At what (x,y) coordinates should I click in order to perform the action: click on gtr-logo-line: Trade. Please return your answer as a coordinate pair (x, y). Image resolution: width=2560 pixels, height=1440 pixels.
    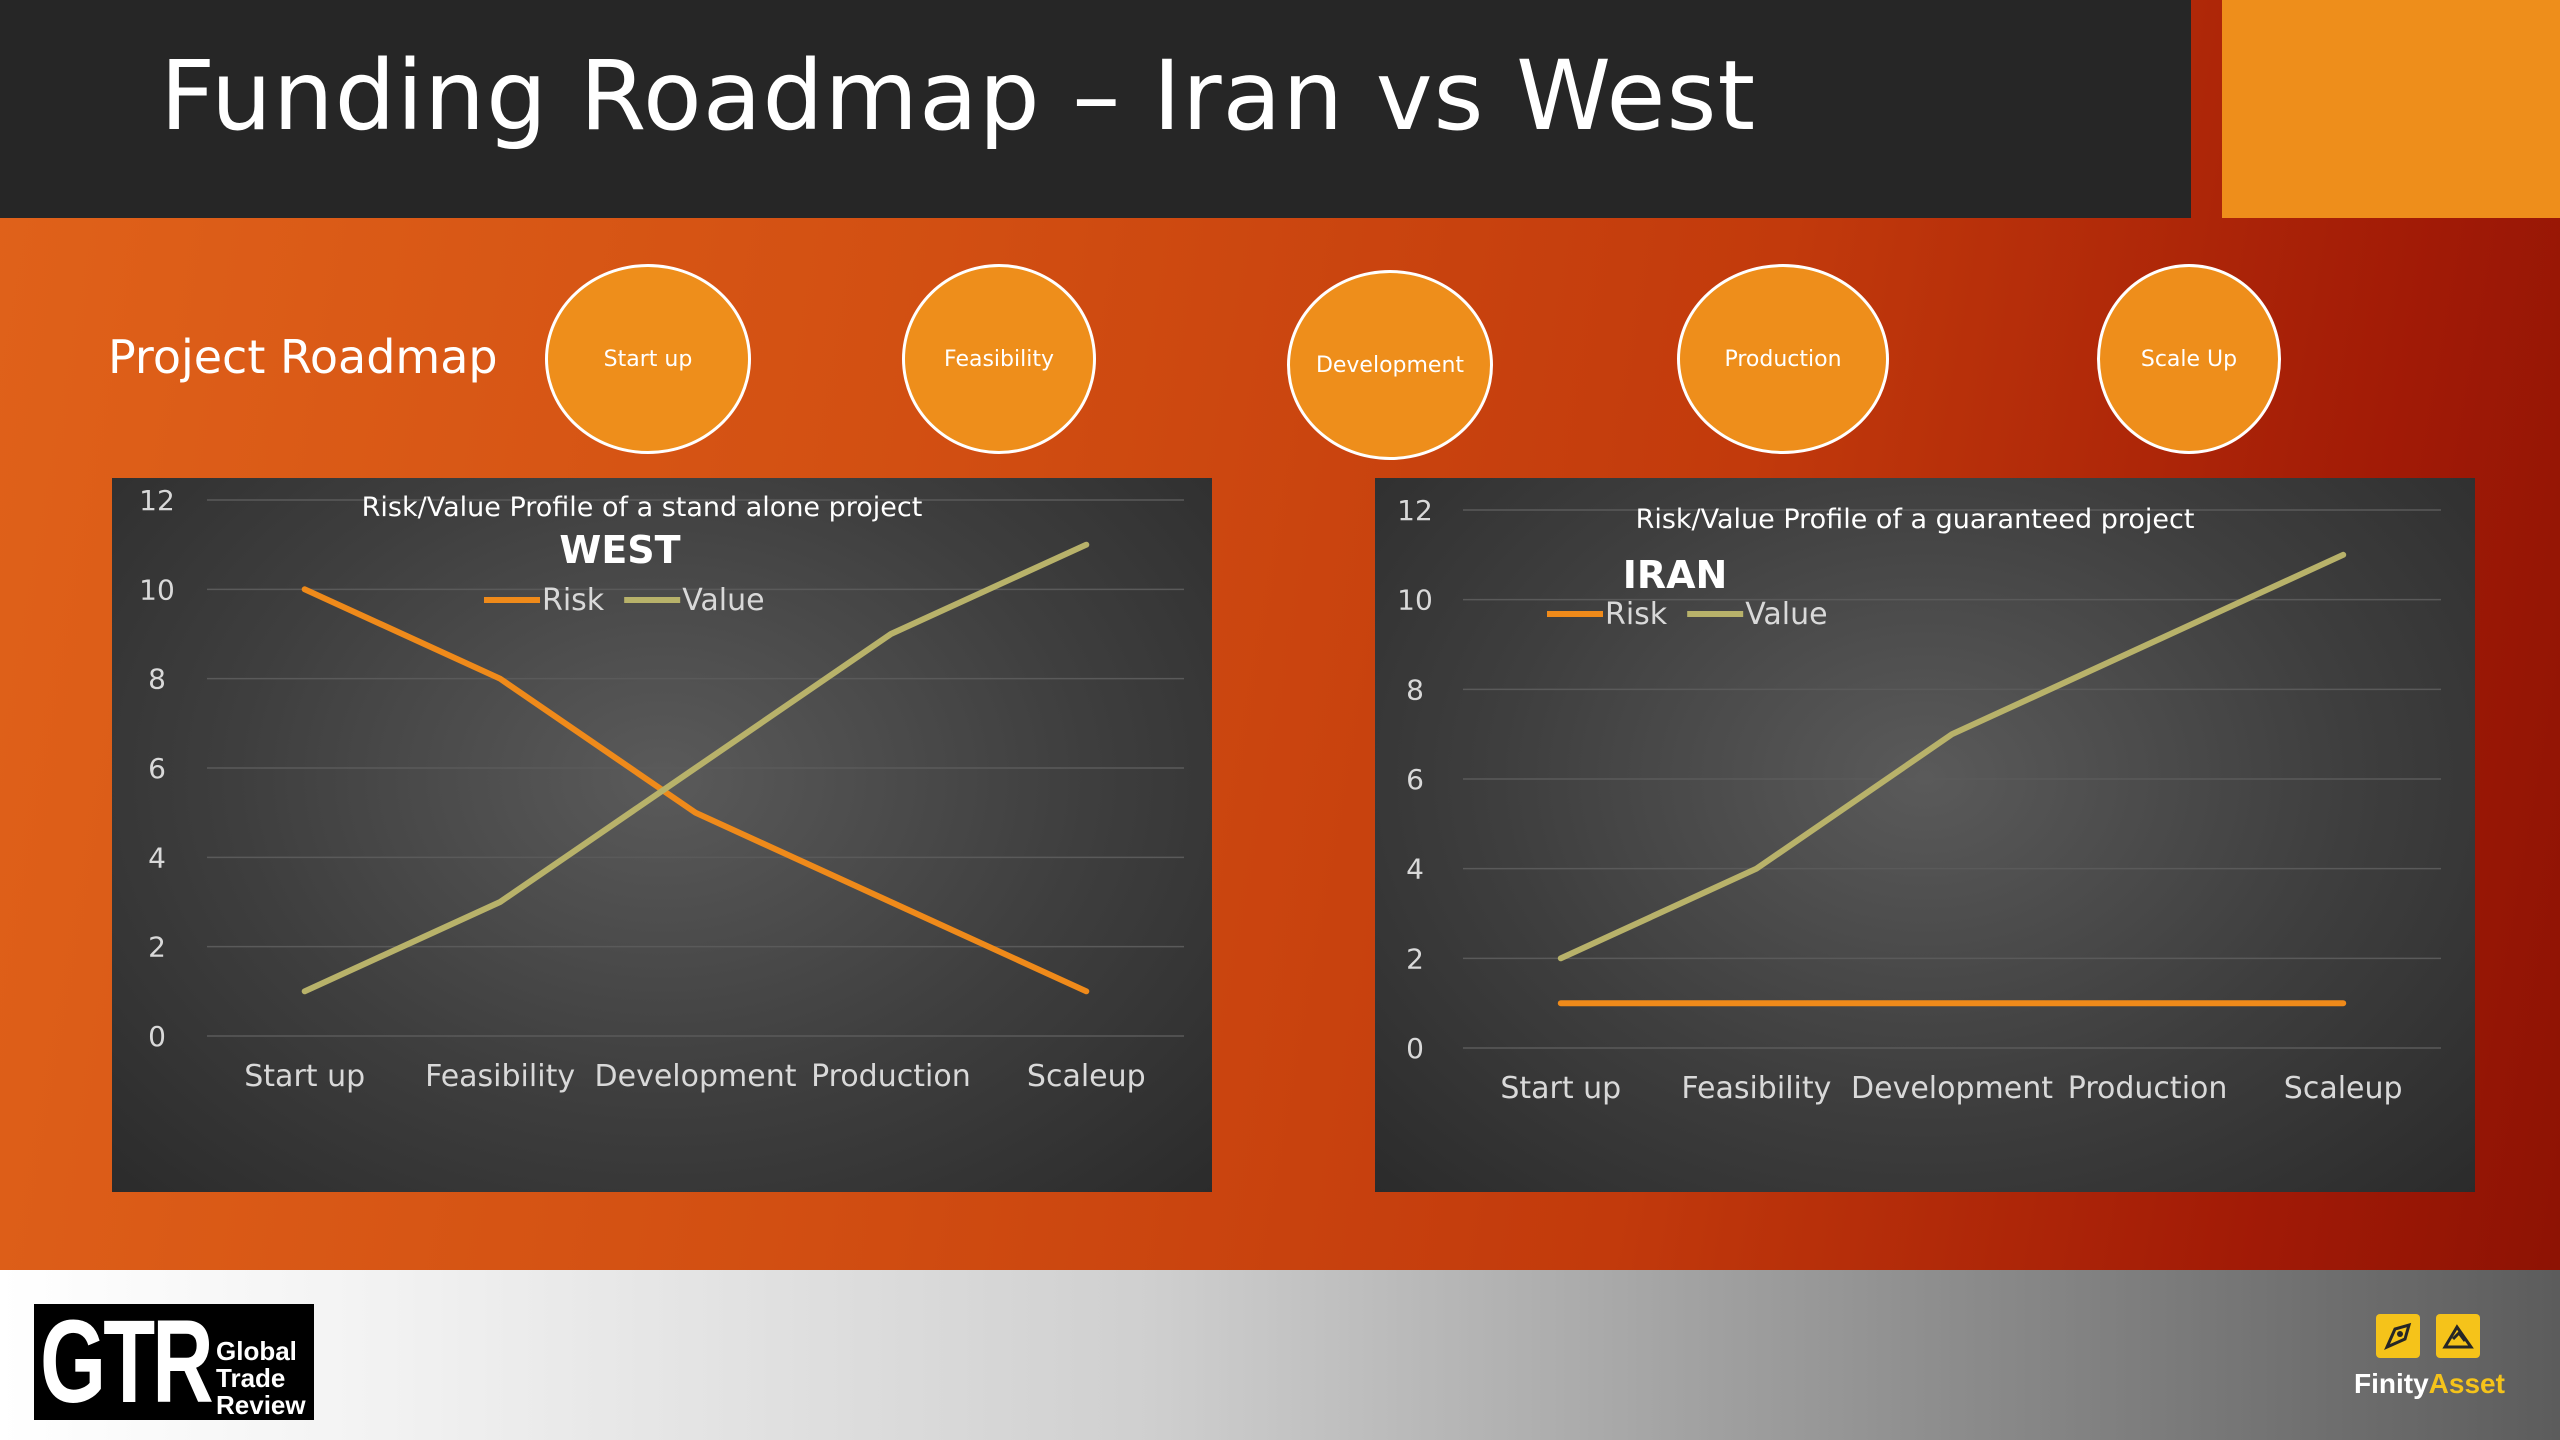
    Looking at the image, I should click on (251, 1378).